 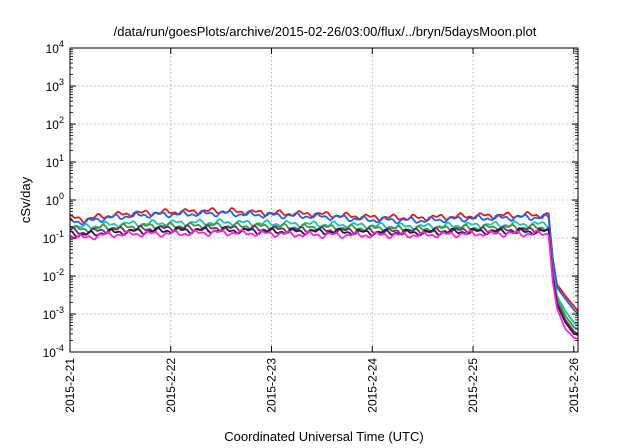 I want to click on y-axis-label: cSv/day, so click(x=25, y=199).